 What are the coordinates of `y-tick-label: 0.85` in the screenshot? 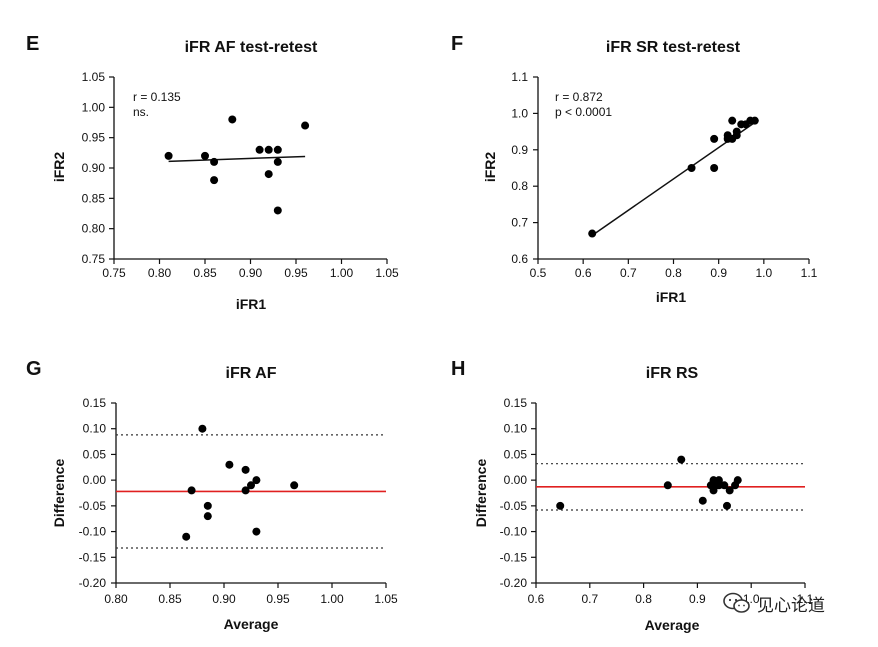 It's located at (94, 198).